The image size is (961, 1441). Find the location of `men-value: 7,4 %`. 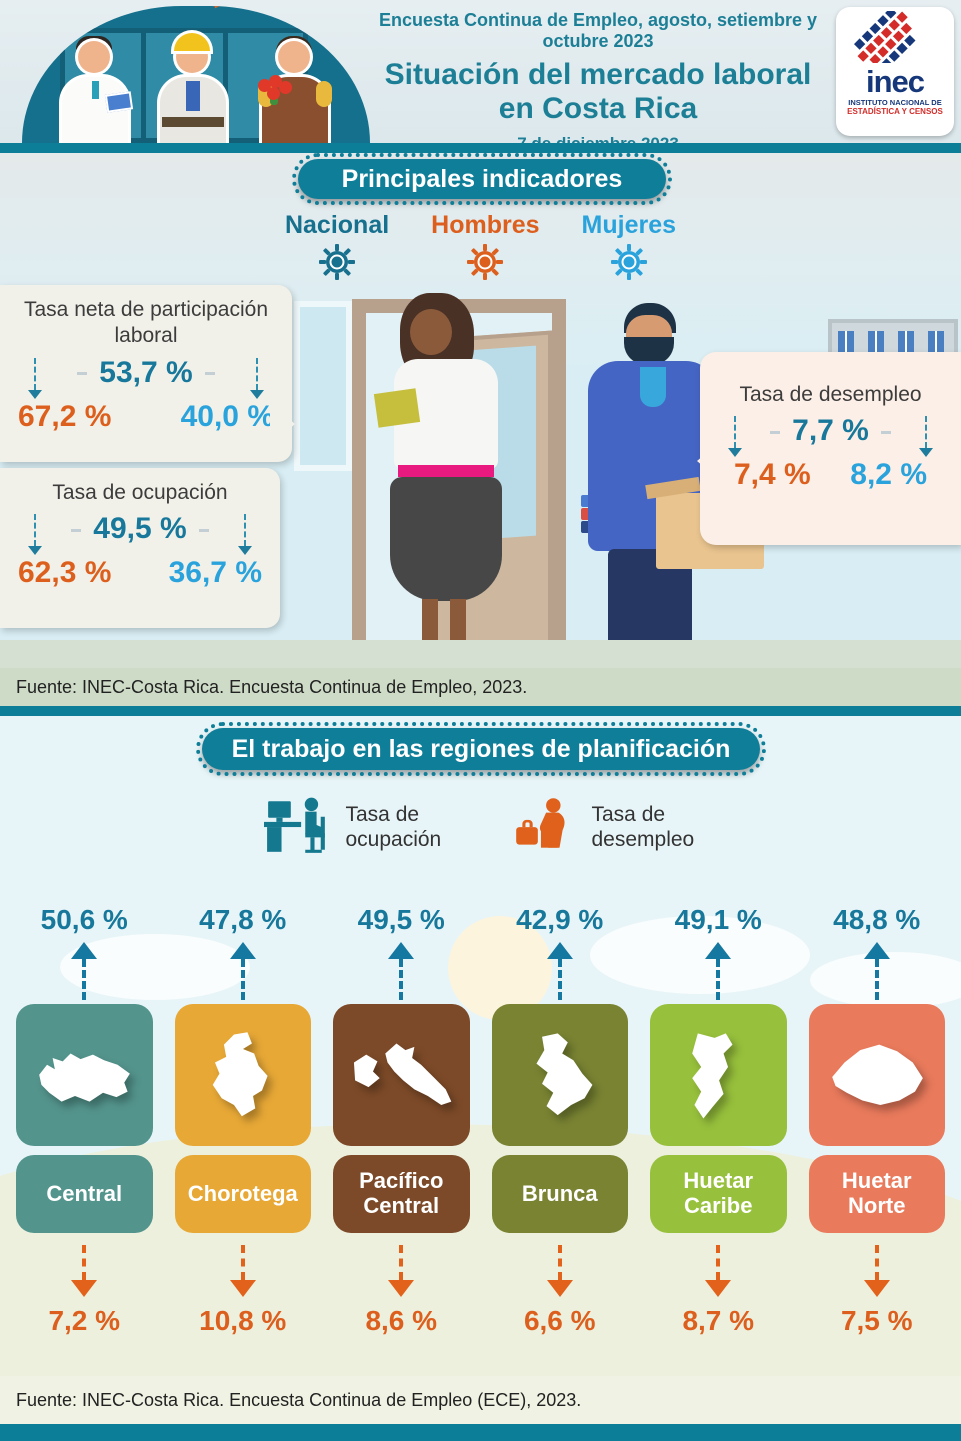

men-value: 7,4 % is located at coordinates (772, 475).